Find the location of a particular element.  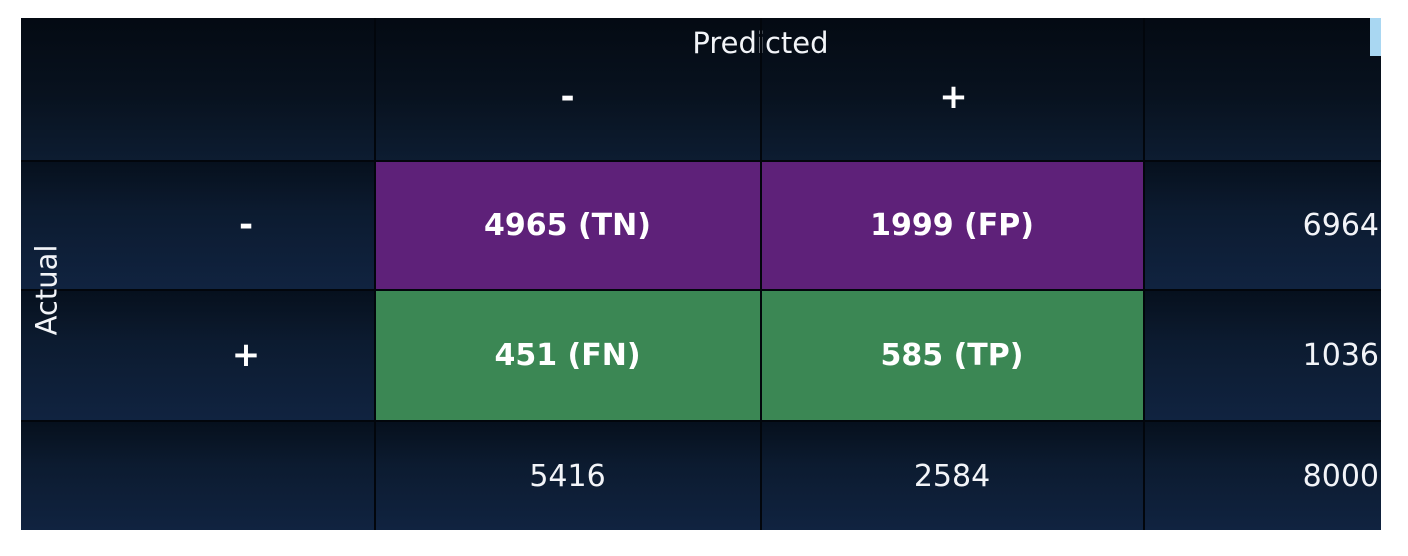

header-total-cell is located at coordinates (1262, 89).